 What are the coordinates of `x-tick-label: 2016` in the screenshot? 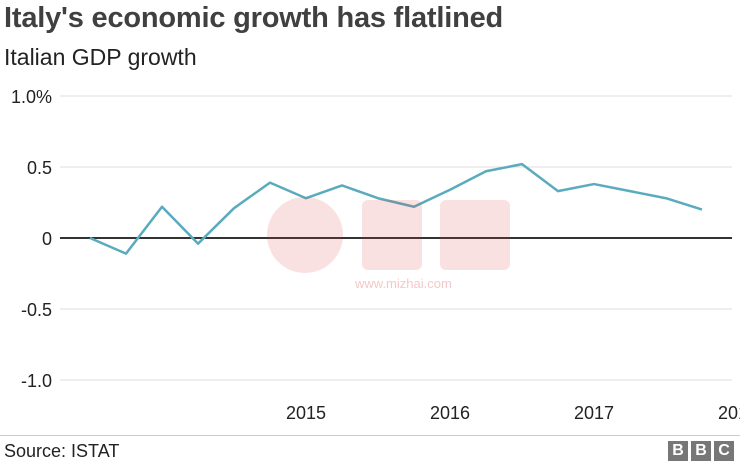 It's located at (450, 413).